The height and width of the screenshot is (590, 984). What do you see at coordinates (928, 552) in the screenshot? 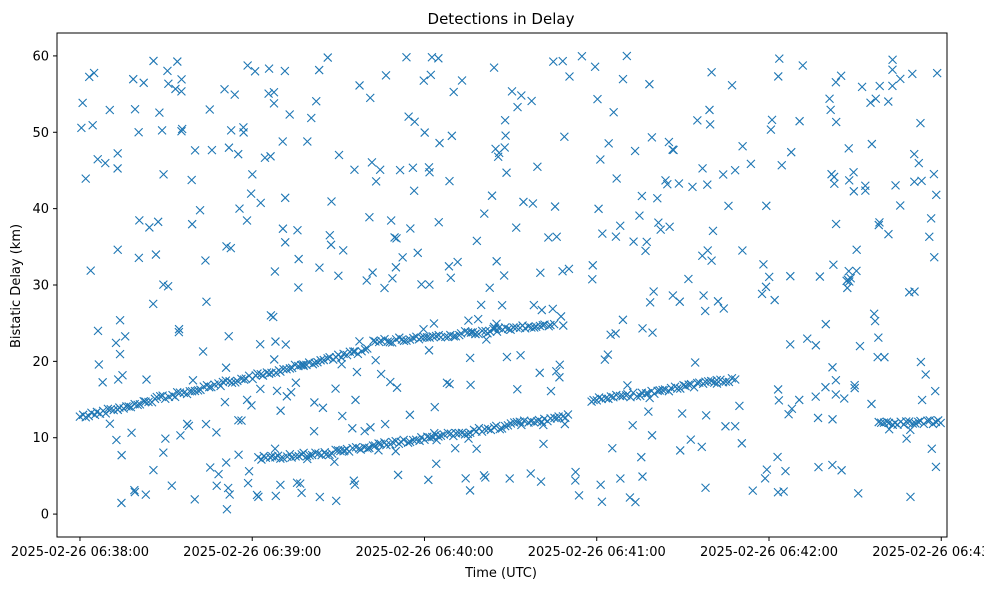
I see `x-tick-label: 2025-02-26 06:43:00` at bounding box center [928, 552].